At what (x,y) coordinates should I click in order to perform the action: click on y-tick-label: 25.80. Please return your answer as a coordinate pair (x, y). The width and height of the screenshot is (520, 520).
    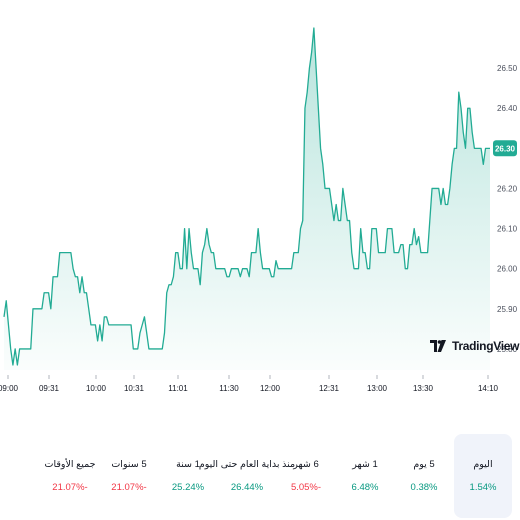
    Looking at the image, I should click on (507, 349).